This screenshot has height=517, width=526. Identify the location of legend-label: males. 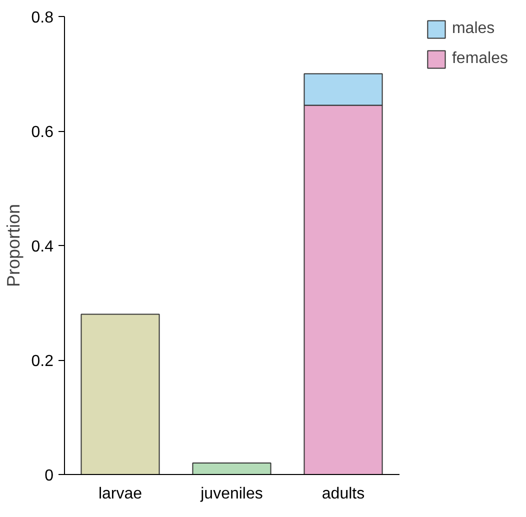
(473, 29).